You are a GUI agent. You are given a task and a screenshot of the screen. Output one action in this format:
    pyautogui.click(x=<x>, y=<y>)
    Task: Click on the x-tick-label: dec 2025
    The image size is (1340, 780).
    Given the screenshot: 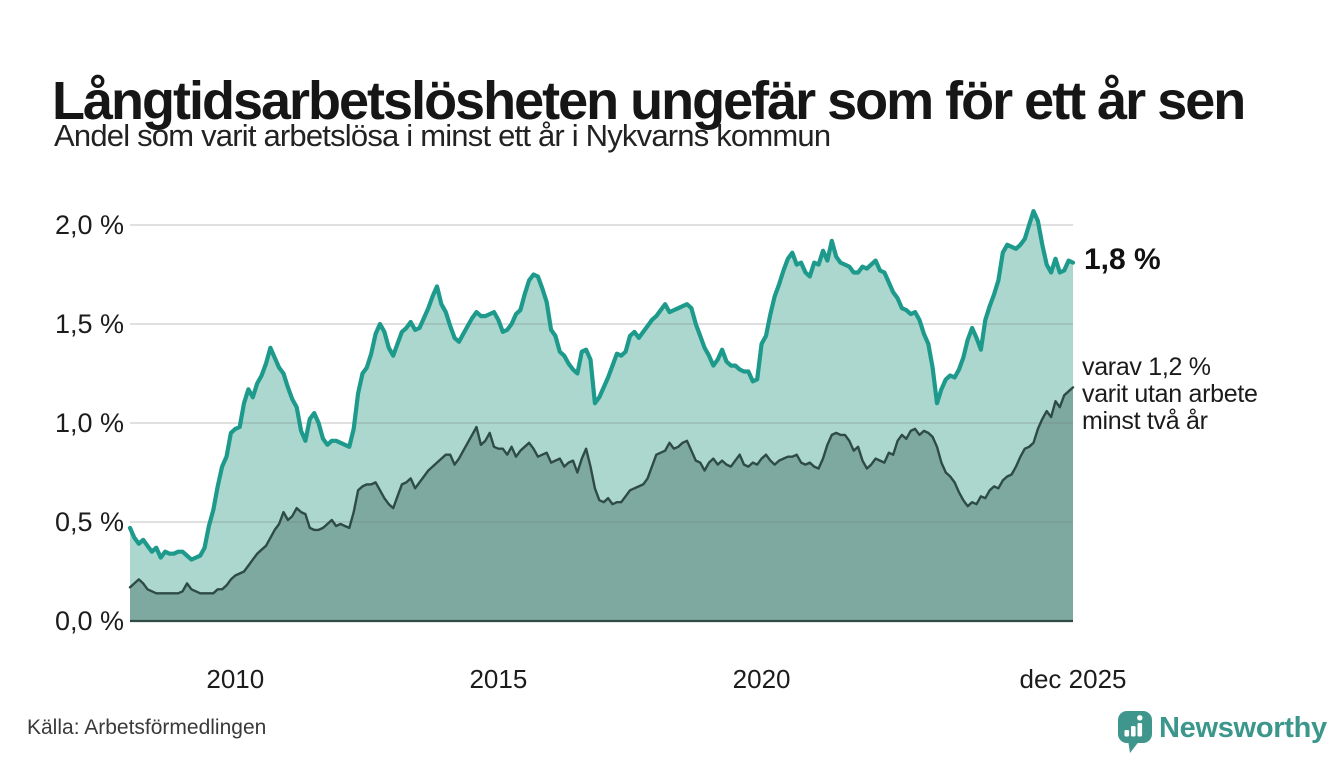 What is the action you would take?
    pyautogui.click(x=1073, y=679)
    